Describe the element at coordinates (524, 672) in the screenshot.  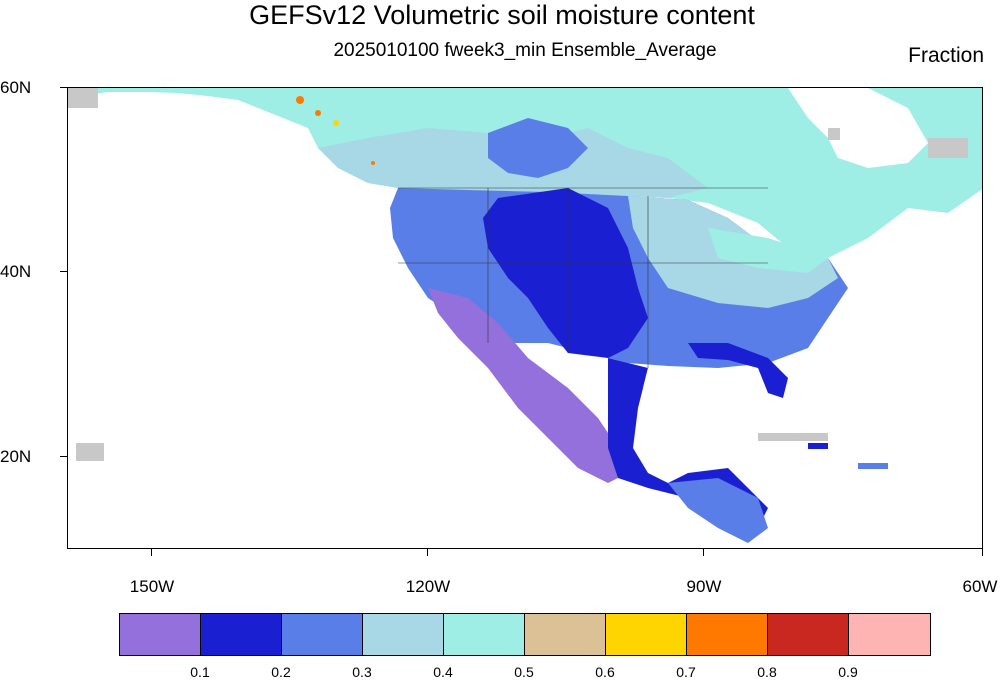
I see `colorbar-label: 0.5` at that location.